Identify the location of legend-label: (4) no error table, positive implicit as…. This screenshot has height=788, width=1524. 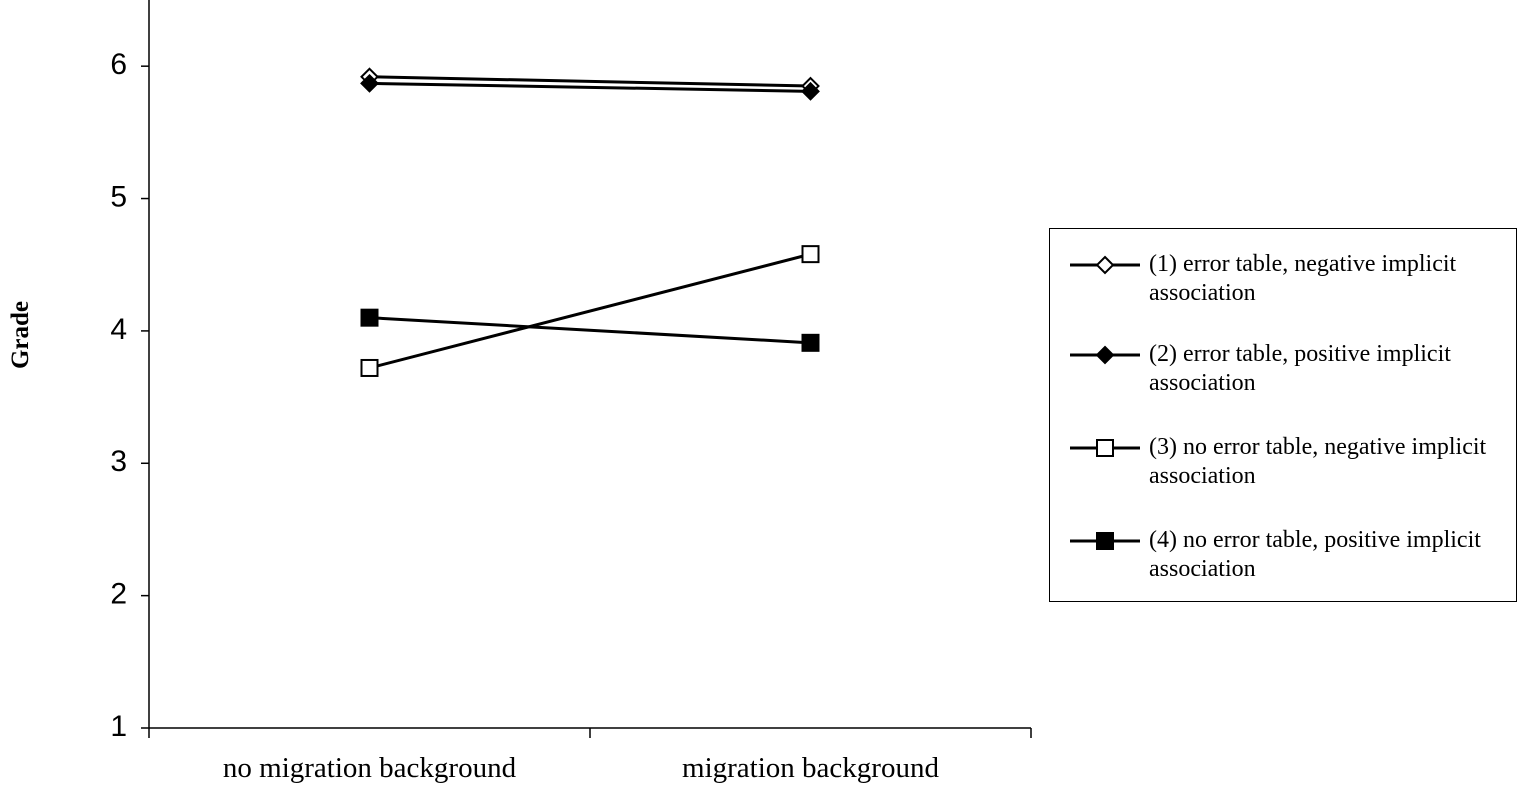
(1315, 554).